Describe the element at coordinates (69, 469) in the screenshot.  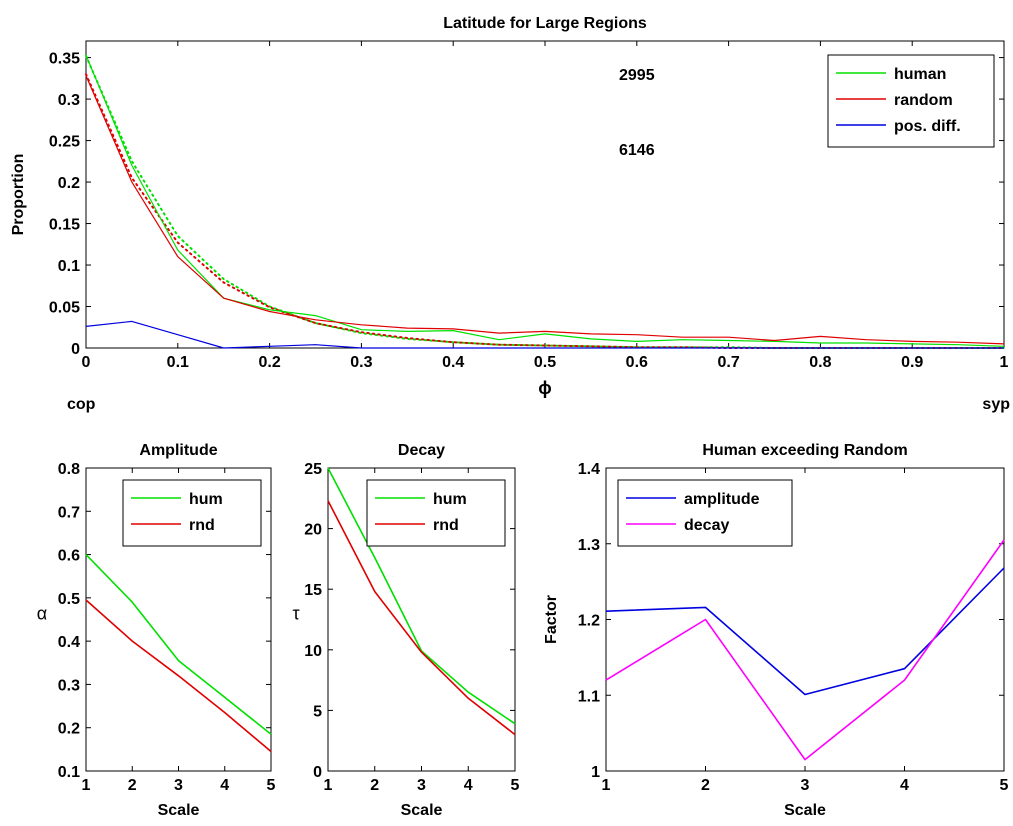
I see `y-tick-label: 0.8` at that location.